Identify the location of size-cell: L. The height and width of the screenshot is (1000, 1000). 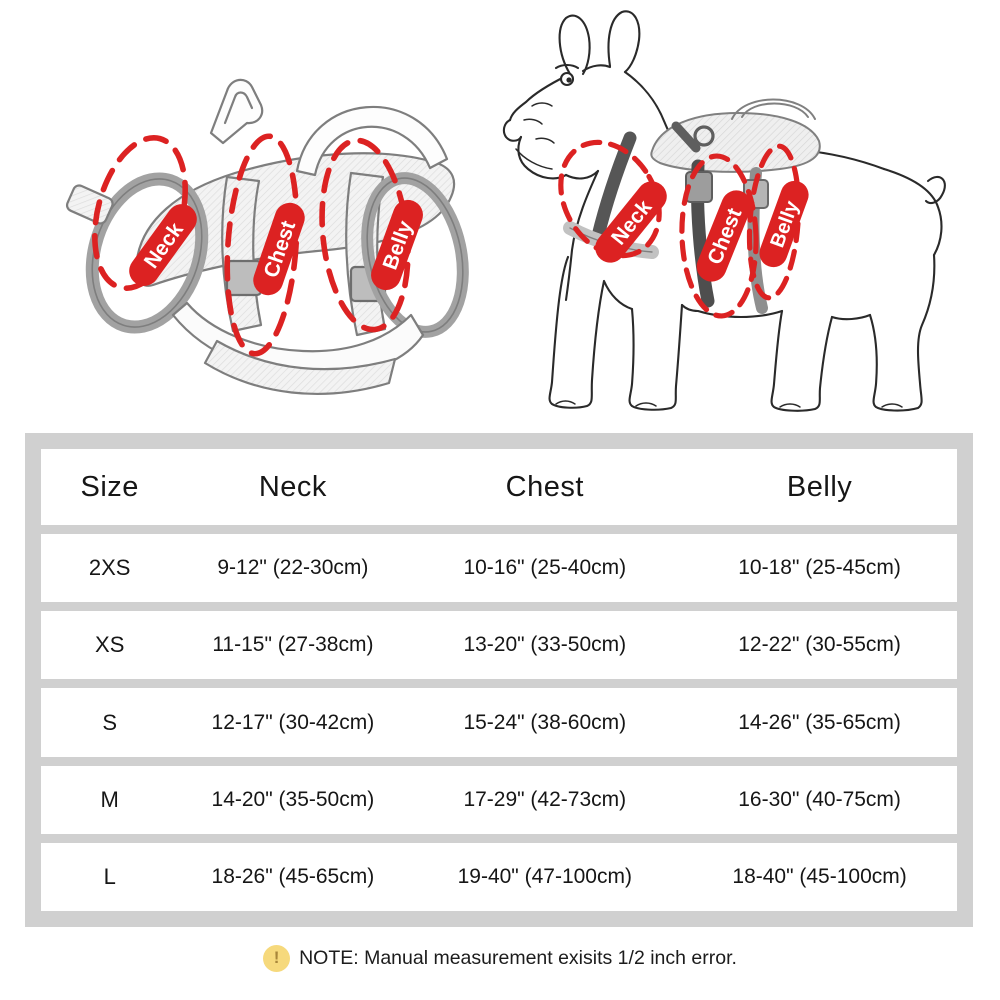
(109, 876).